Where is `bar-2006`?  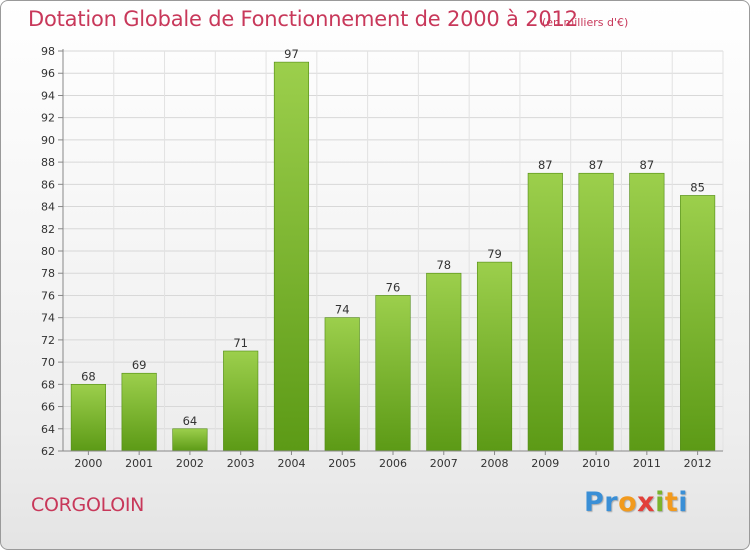 bar-2006 is located at coordinates (393, 373).